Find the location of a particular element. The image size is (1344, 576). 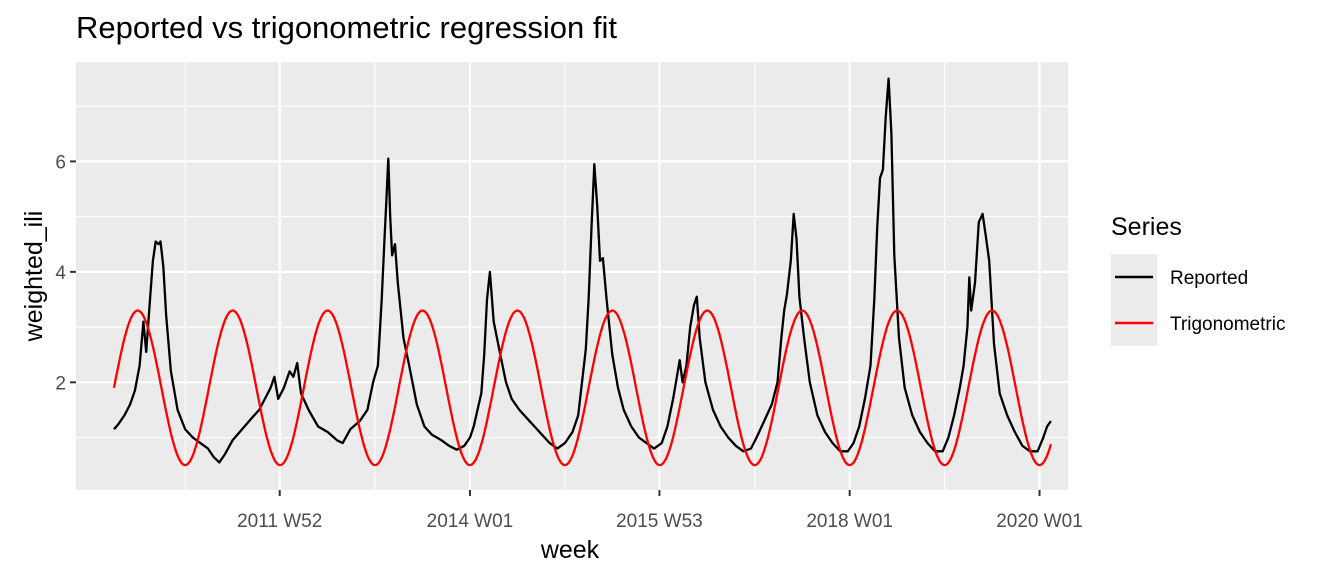

y-tick-label: 6 is located at coordinates (60, 162).